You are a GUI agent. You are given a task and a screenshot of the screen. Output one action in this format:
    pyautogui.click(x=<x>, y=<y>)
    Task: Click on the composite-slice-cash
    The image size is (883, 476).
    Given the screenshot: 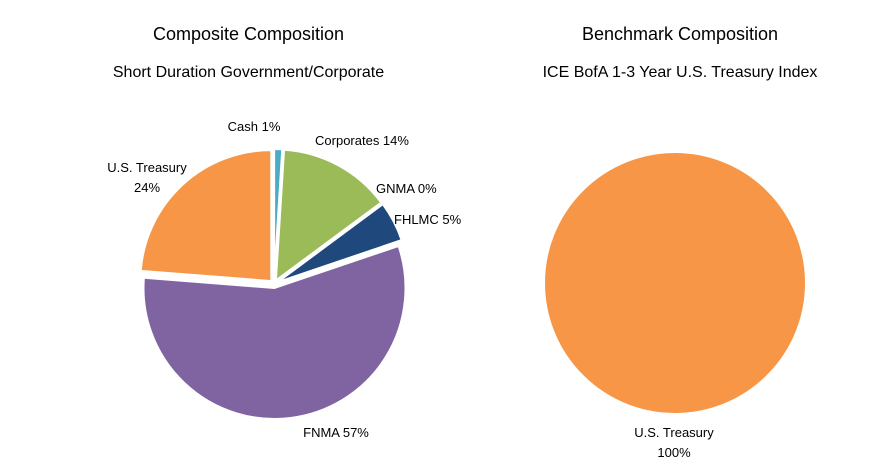 What is the action you would take?
    pyautogui.click(x=278, y=214)
    